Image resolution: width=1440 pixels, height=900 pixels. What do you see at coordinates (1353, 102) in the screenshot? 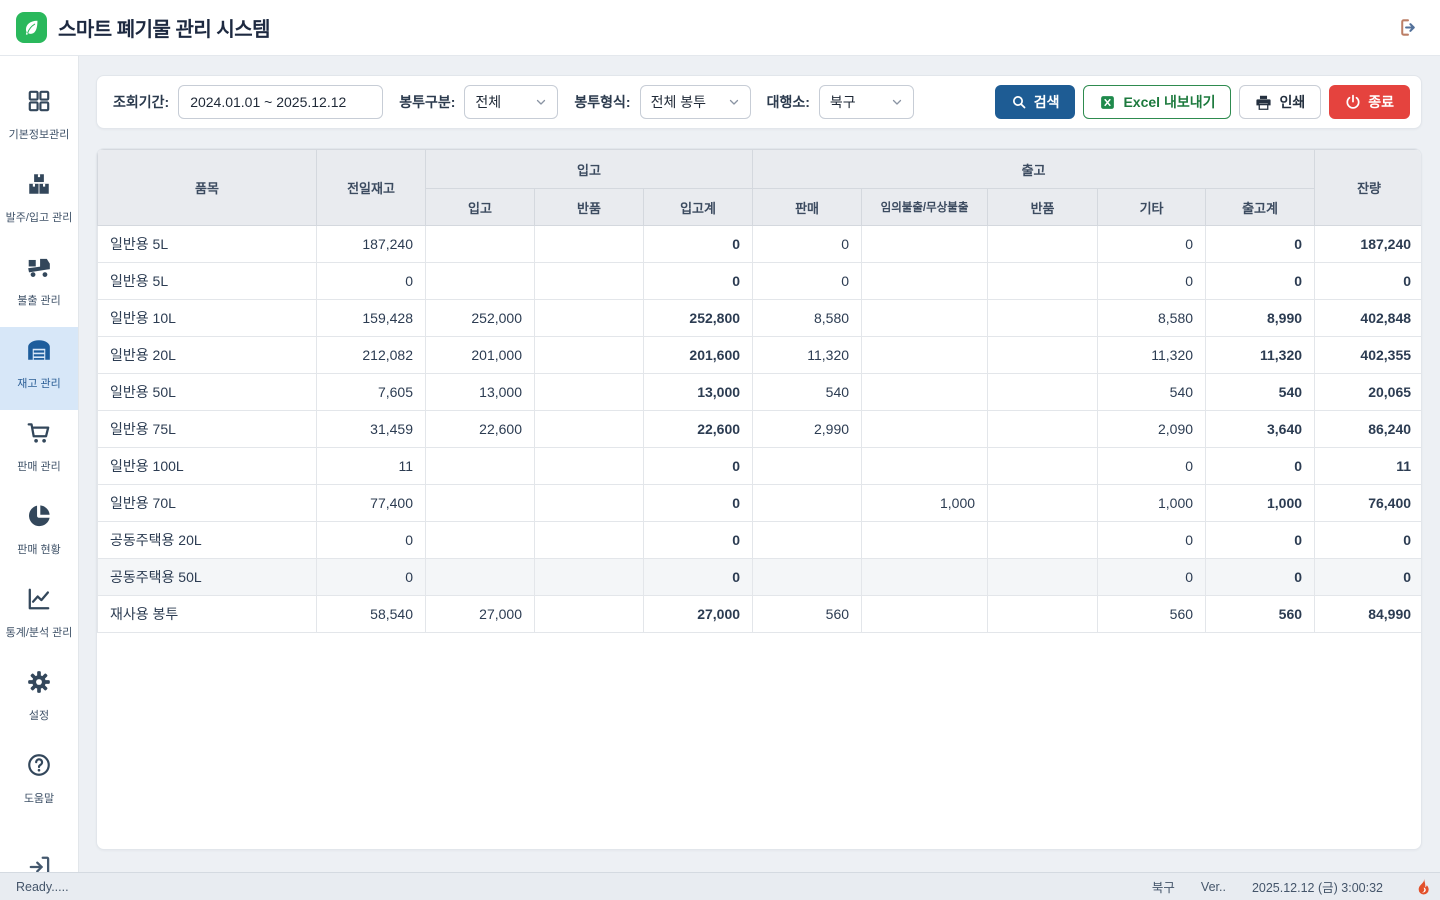
I see `power-icon` at bounding box center [1353, 102].